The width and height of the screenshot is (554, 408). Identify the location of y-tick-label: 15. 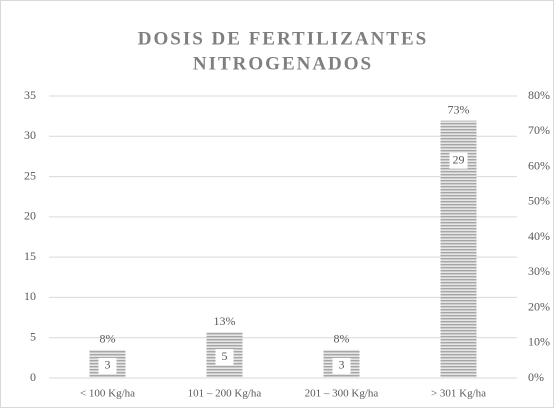
(30, 256).